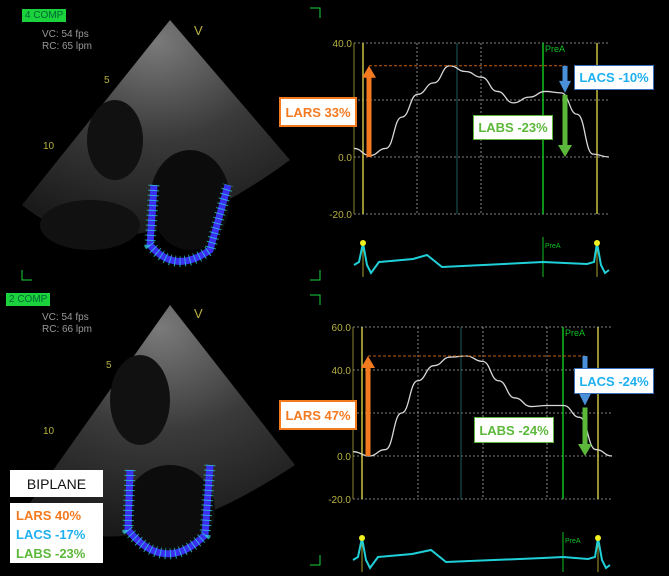 This screenshot has height=576, width=669. I want to click on biplane-lacs: LACS -17%, so click(51, 534).